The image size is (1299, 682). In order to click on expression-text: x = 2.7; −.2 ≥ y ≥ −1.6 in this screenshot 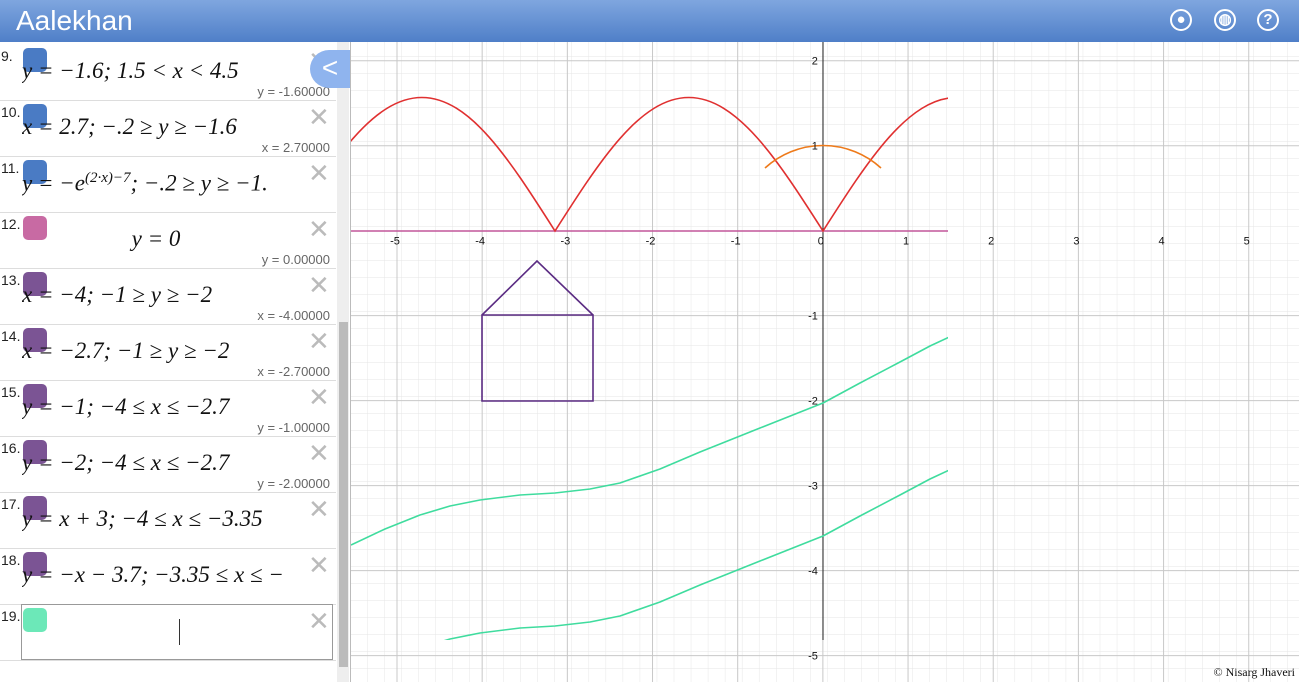, I will do `click(178, 127)`.